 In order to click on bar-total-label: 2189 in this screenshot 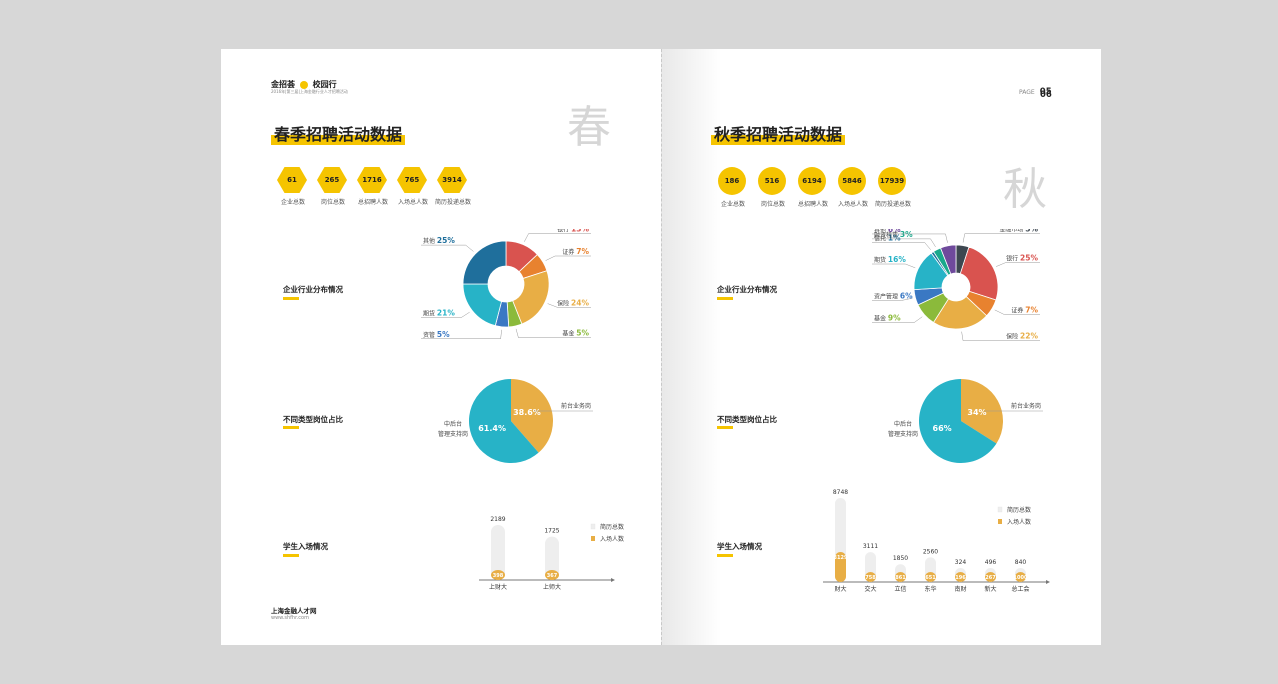, I will do `click(497, 519)`.